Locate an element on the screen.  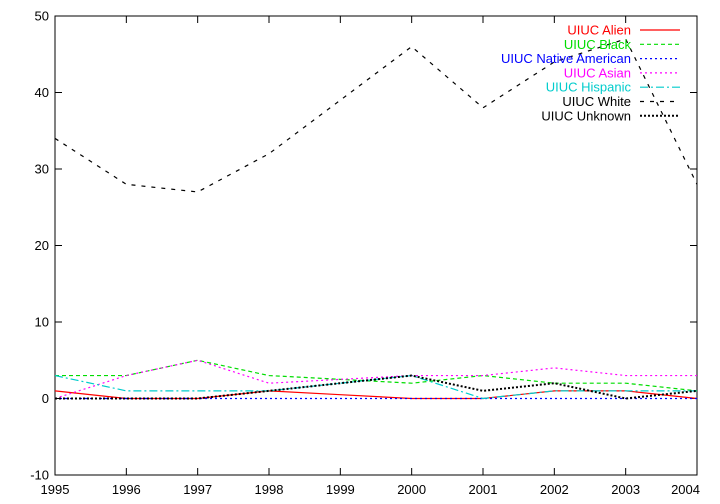
series-line-uiuc-alien is located at coordinates (376, 395).